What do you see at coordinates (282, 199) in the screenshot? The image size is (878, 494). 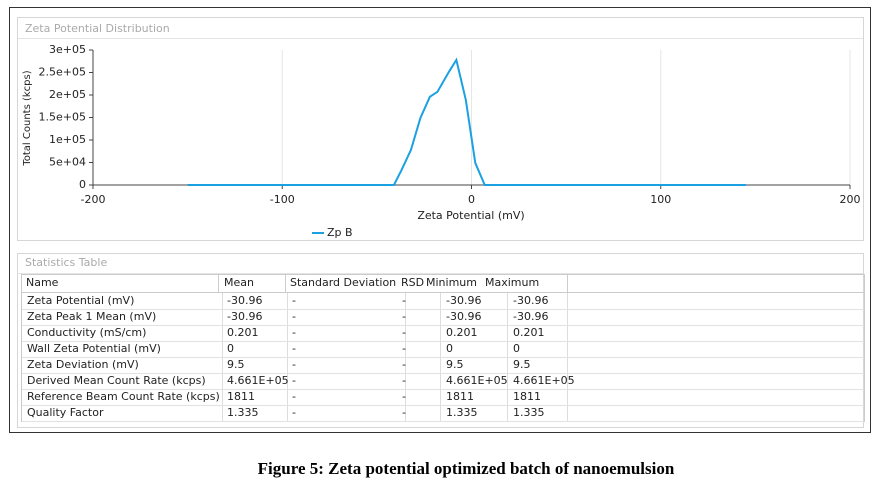 I see `x-tick-label: -100` at bounding box center [282, 199].